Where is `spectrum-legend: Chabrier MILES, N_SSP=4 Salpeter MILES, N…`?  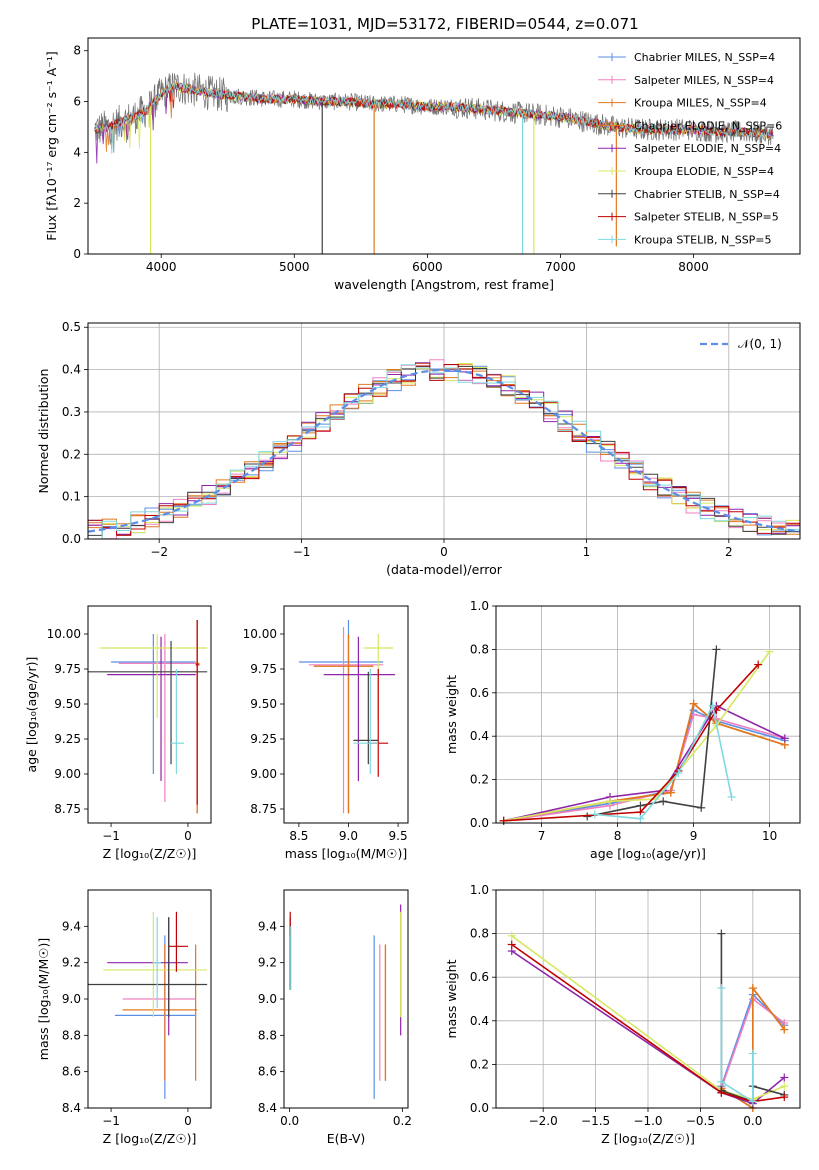
spectrum-legend: Chabrier MILES, N_SSP=4 Salpeter MILES, N… is located at coordinates (690, 148).